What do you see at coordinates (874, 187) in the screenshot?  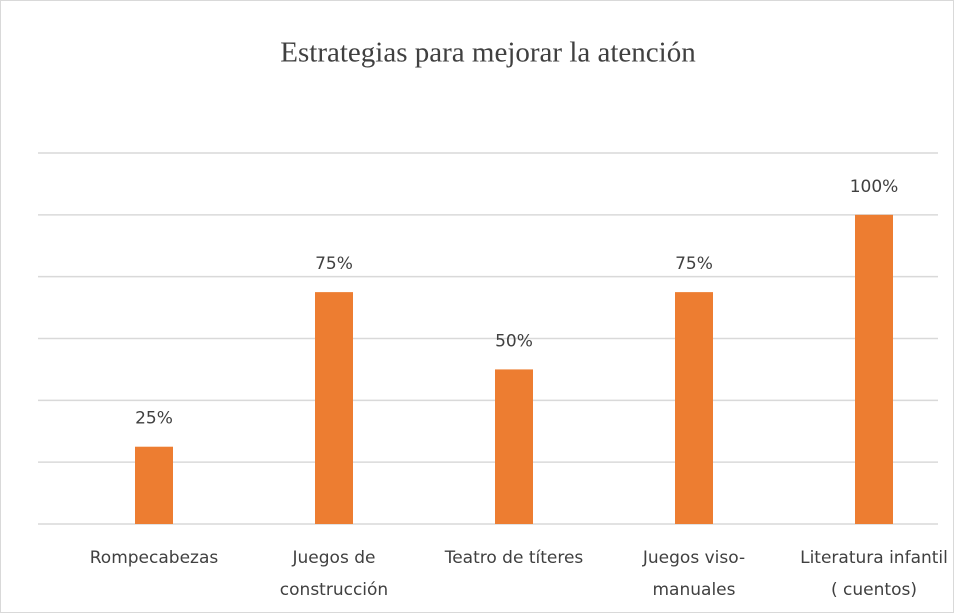 I see `data-label: 100%` at bounding box center [874, 187].